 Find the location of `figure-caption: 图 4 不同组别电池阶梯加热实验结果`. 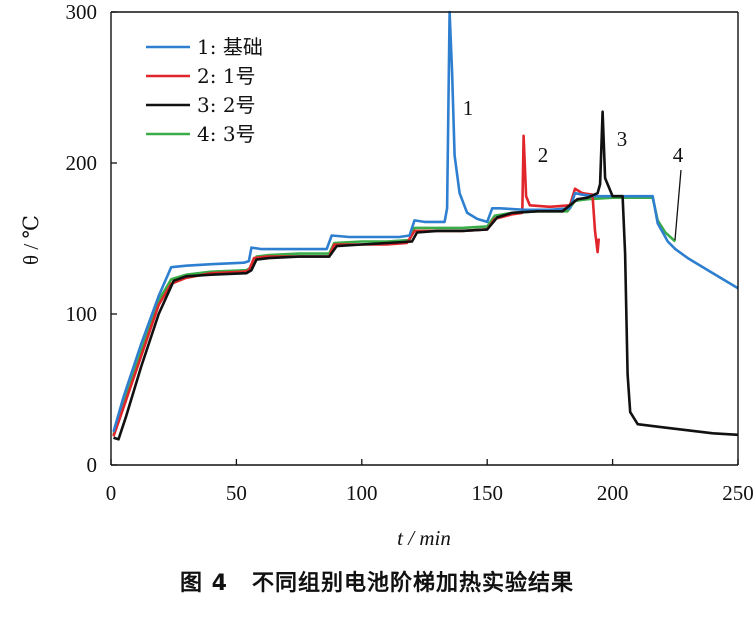

figure-caption: 图 4 不同组别电池阶梯加热实验结果 is located at coordinates (377, 581).